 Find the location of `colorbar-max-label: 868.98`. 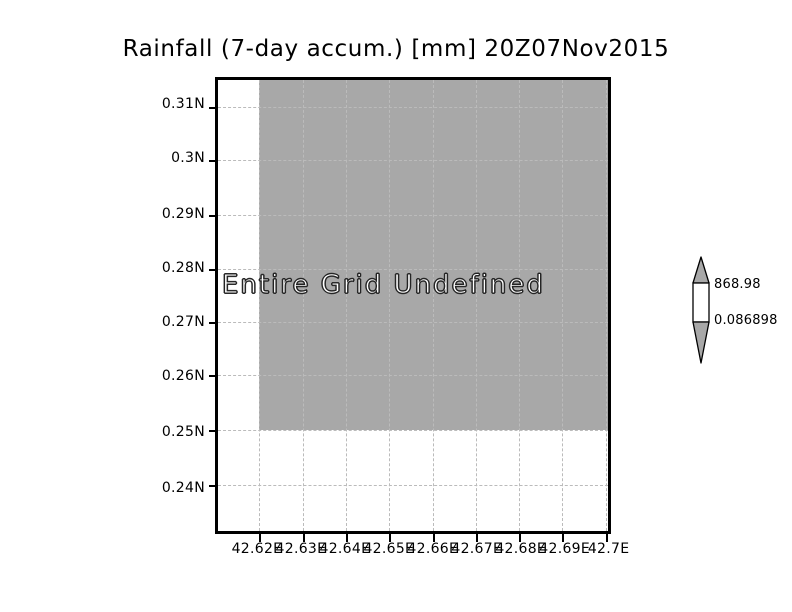

colorbar-max-label: 868.98 is located at coordinates (737, 284).